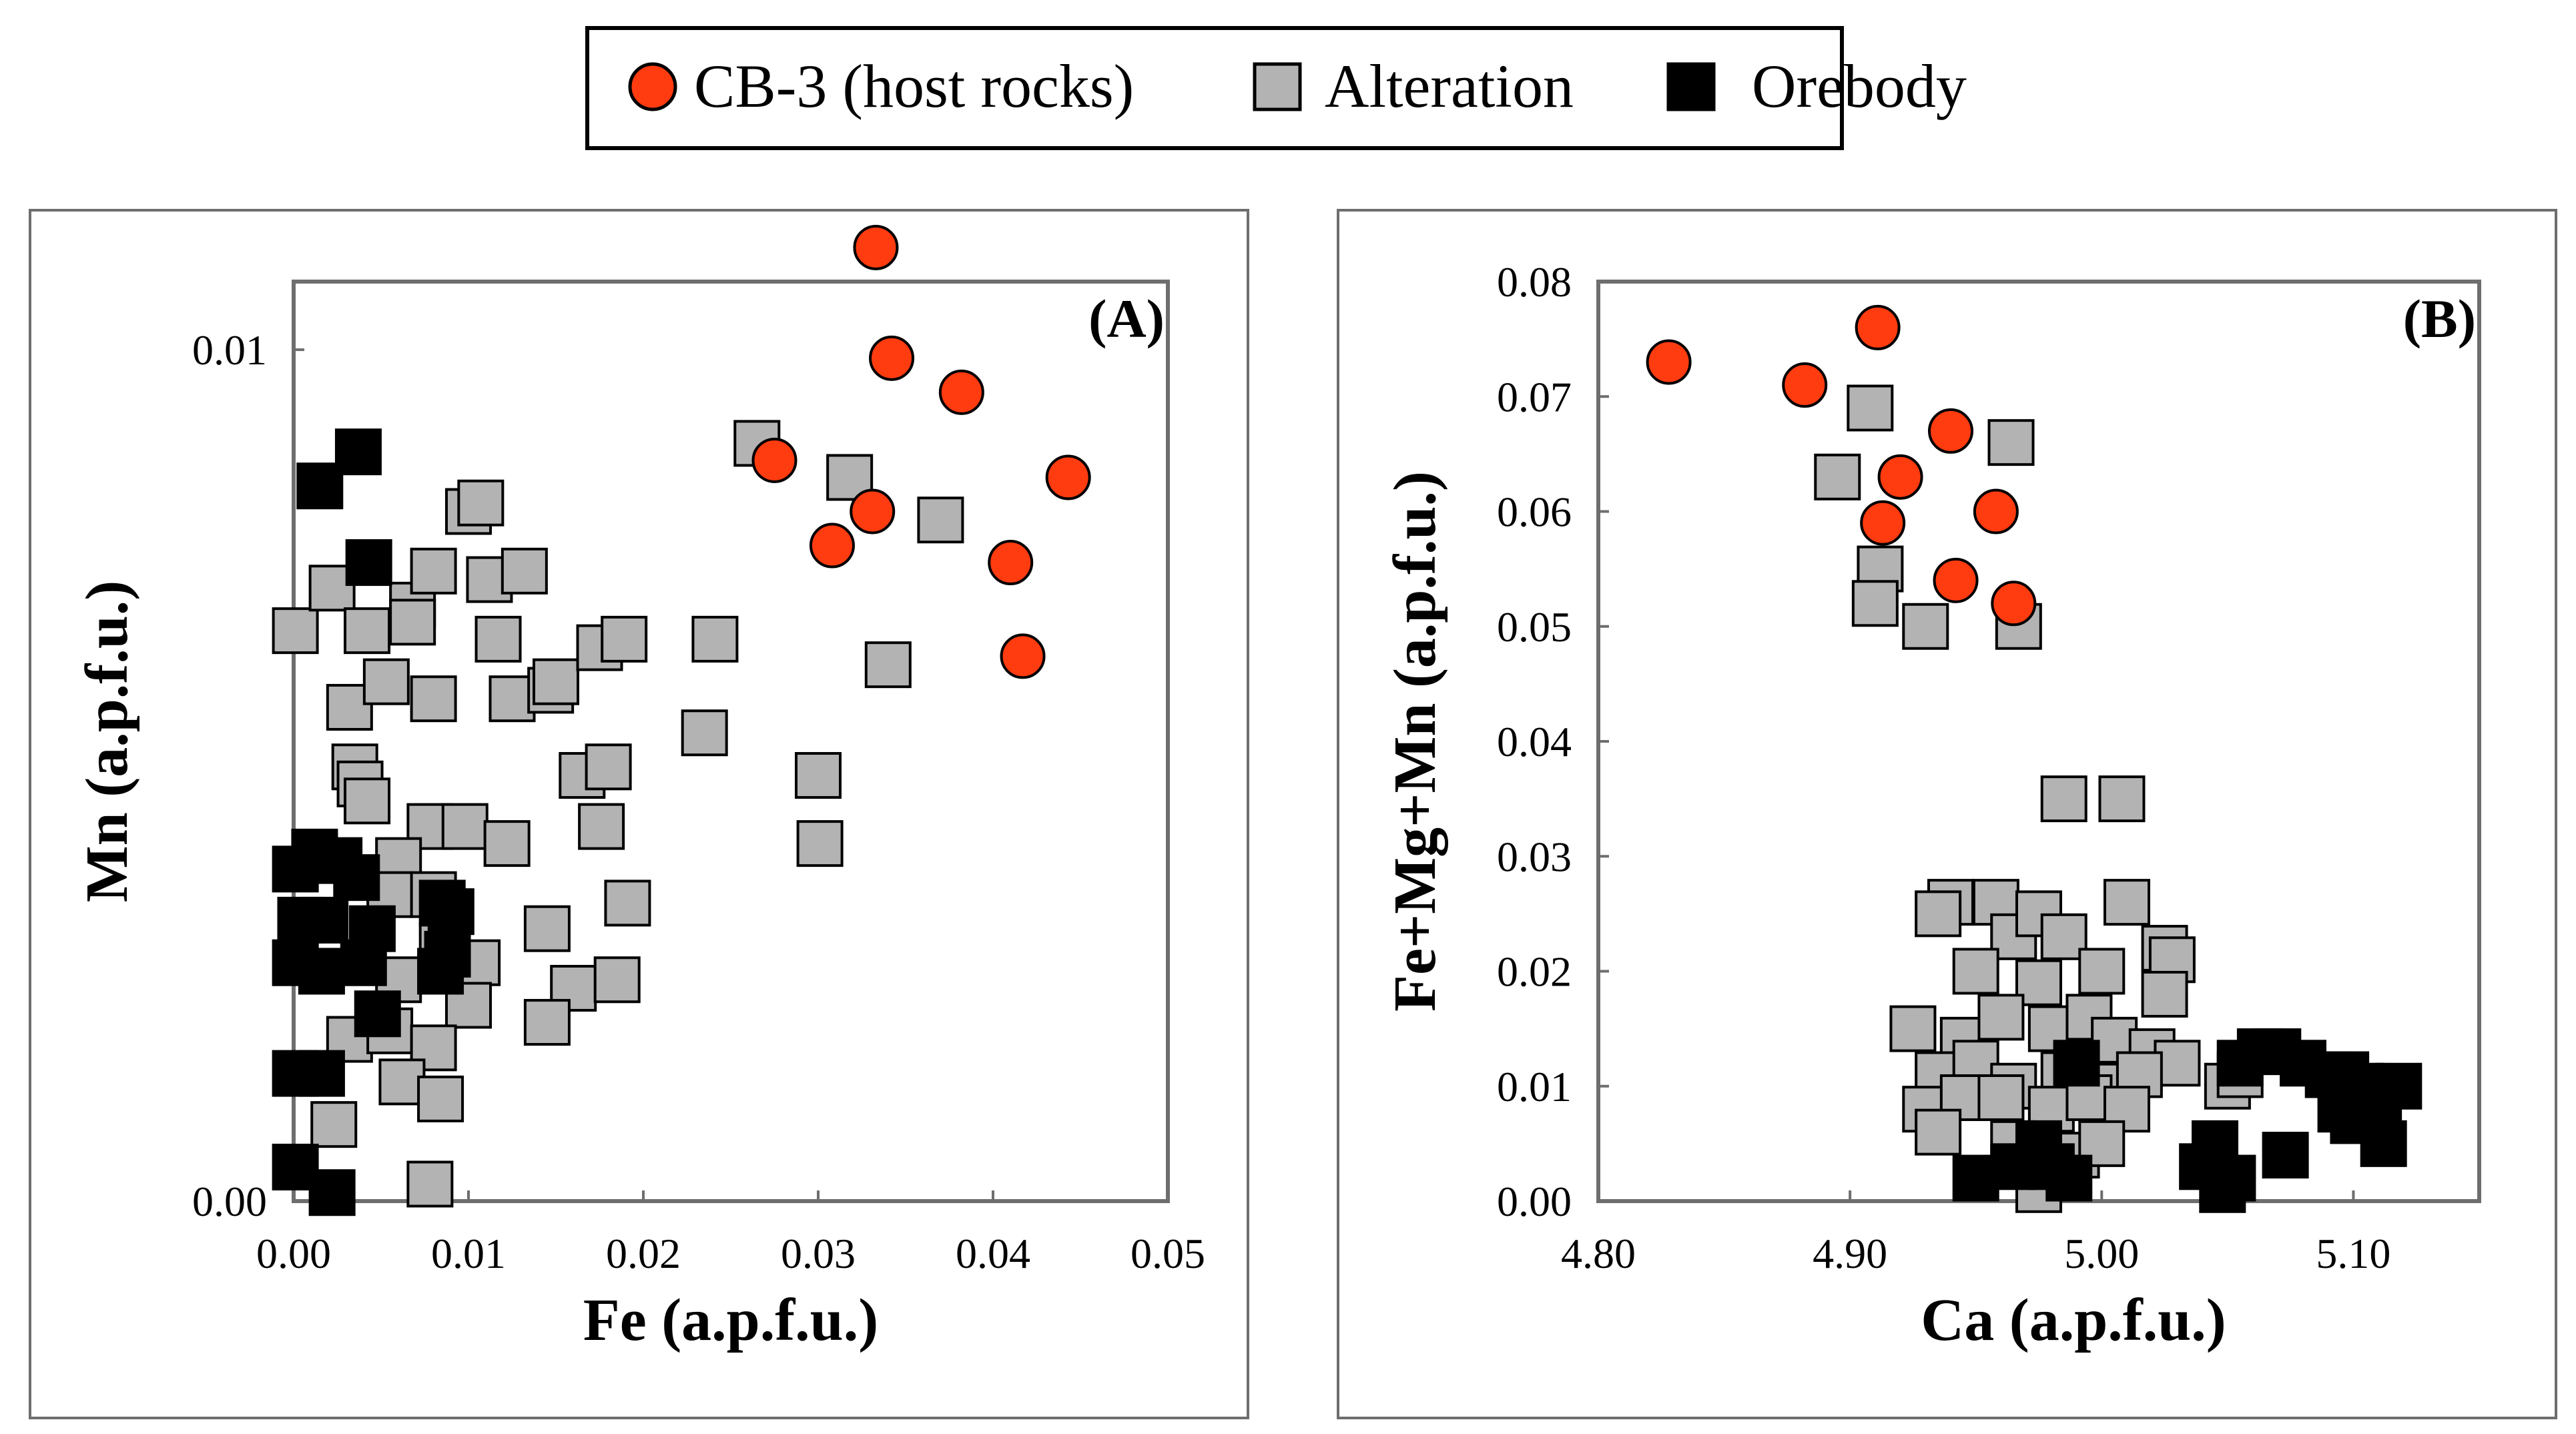 Image resolution: width=2576 pixels, height=1434 pixels. Describe the element at coordinates (818, 1253) in the screenshot. I see `x-tick-label-a: 0.03` at that location.